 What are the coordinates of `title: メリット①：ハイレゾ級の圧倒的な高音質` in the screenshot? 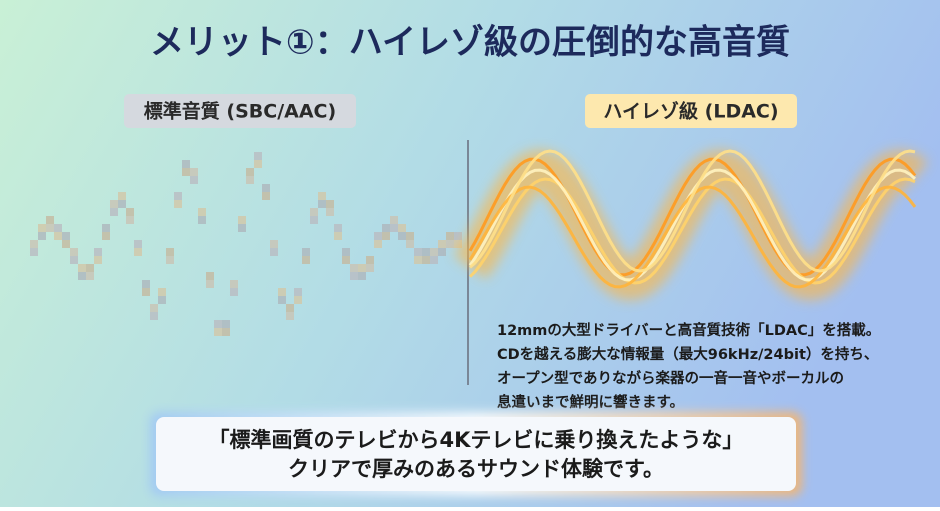 It's located at (470, 43).